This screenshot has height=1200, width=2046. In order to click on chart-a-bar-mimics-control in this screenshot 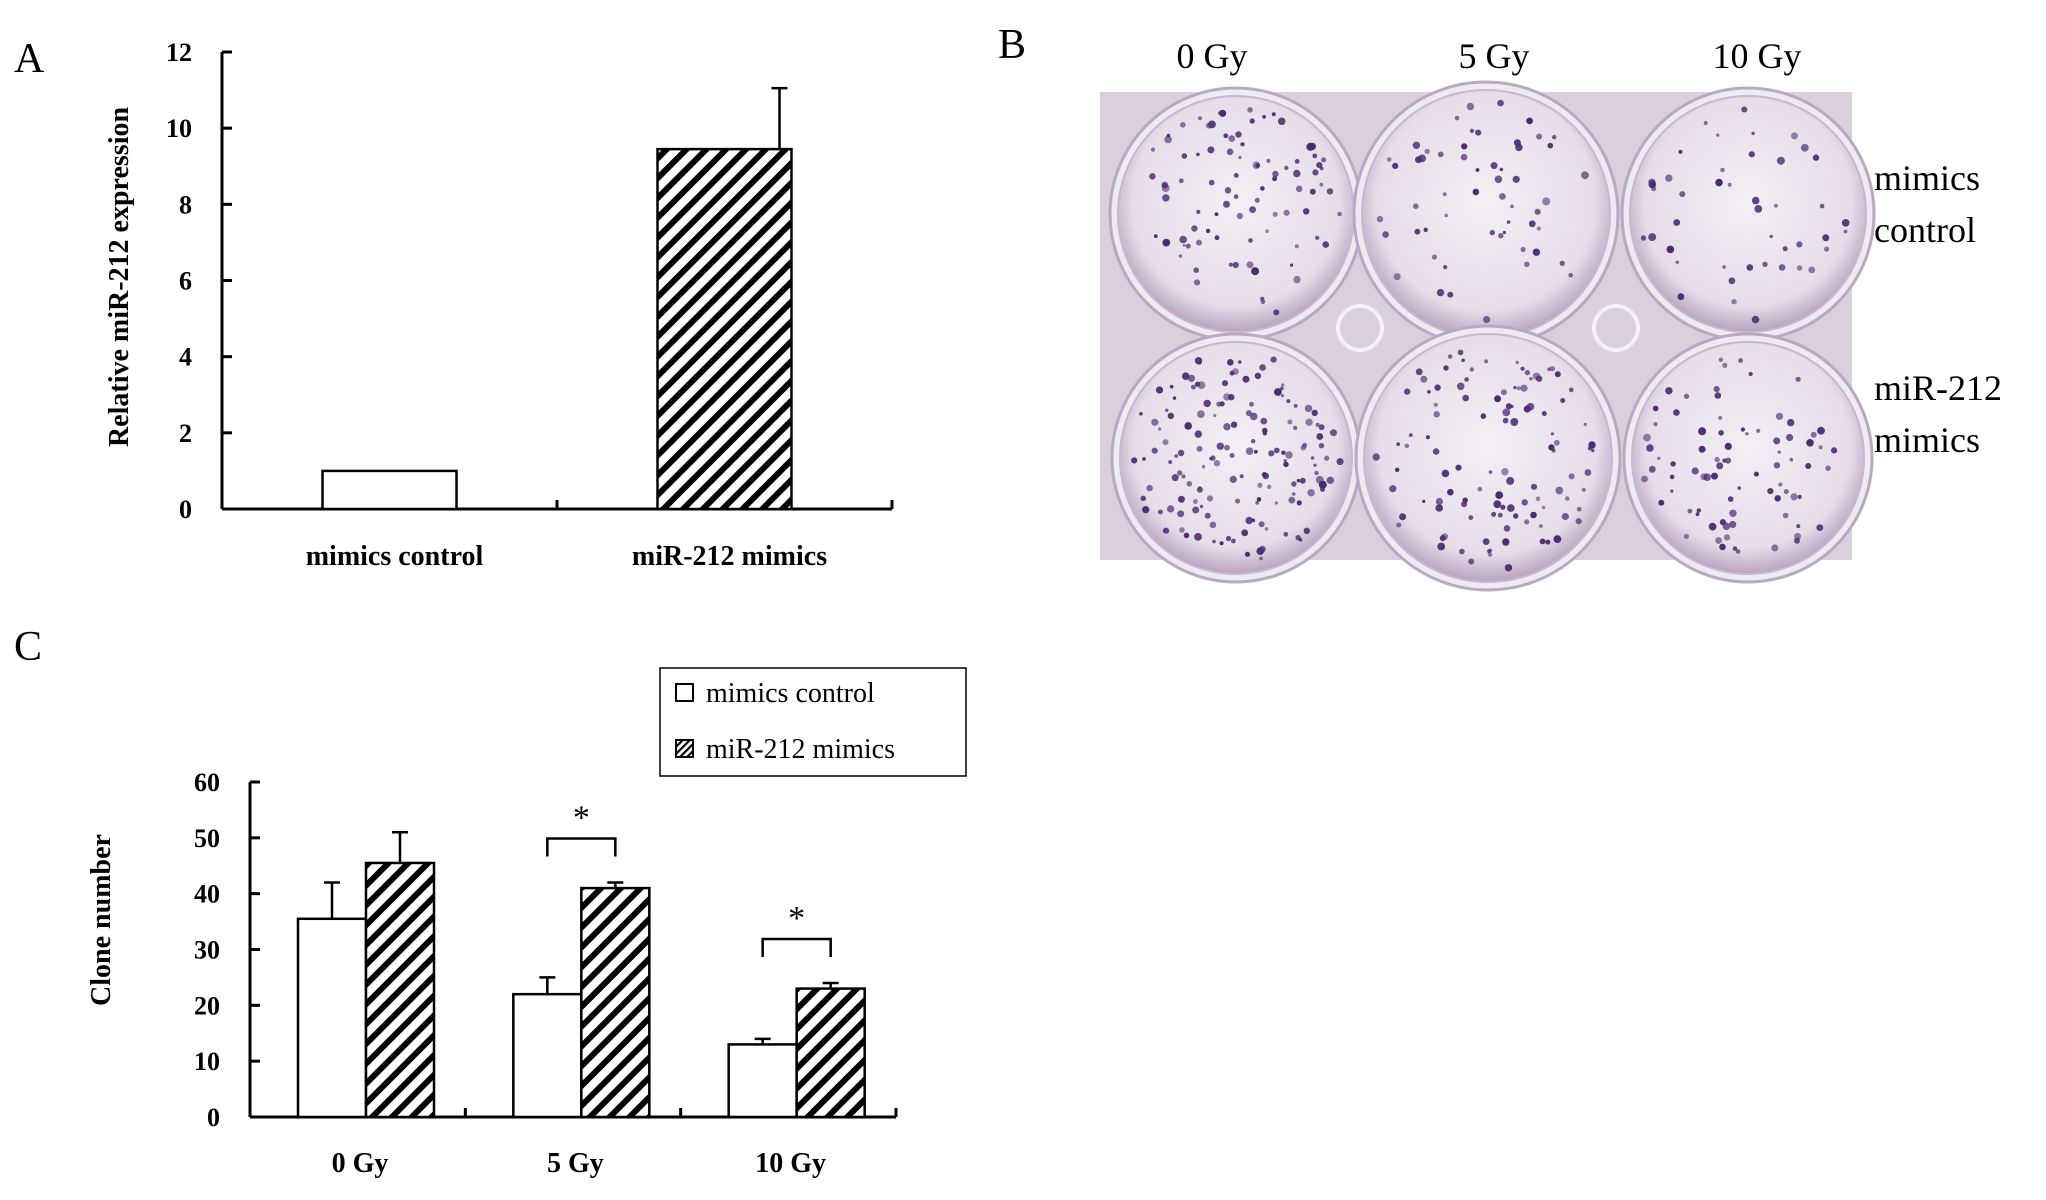, I will do `click(389, 490)`.